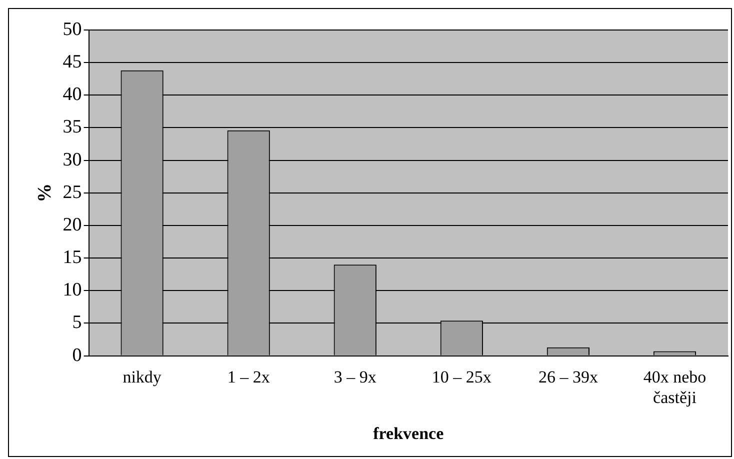 The width and height of the screenshot is (734, 459). I want to click on y-tick-label: 30, so click(72, 159).